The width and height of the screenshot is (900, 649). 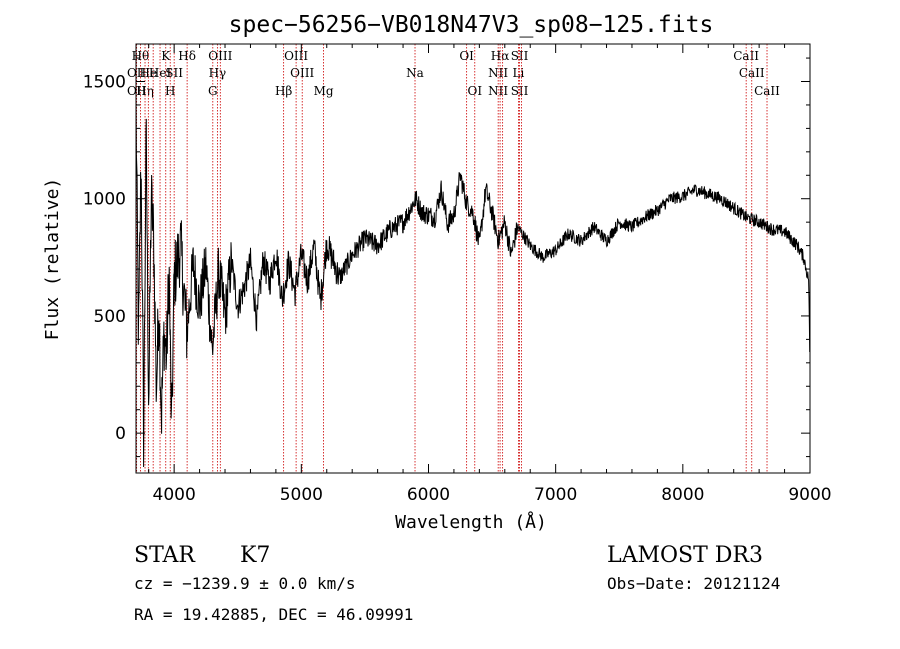 What do you see at coordinates (52, 259) in the screenshot?
I see `y-axis-label: Flux (relative)` at bounding box center [52, 259].